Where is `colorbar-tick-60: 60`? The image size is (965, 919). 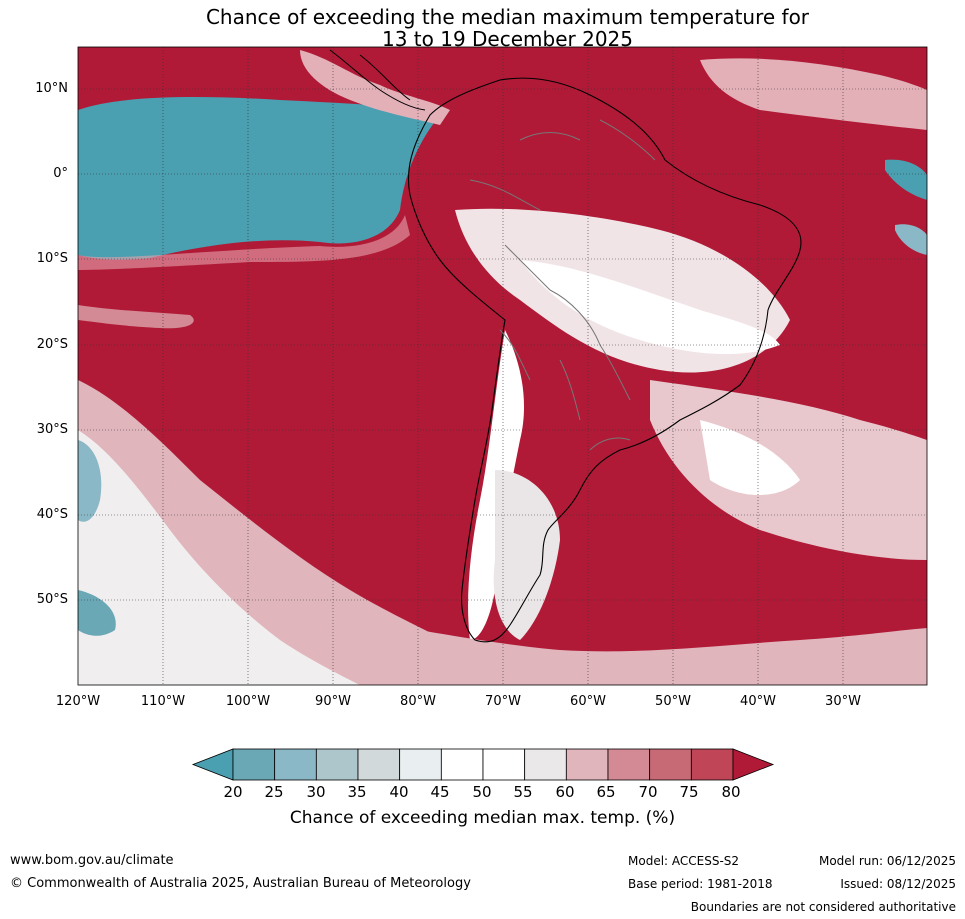
colorbar-tick-60: 60 is located at coordinates (565, 792).